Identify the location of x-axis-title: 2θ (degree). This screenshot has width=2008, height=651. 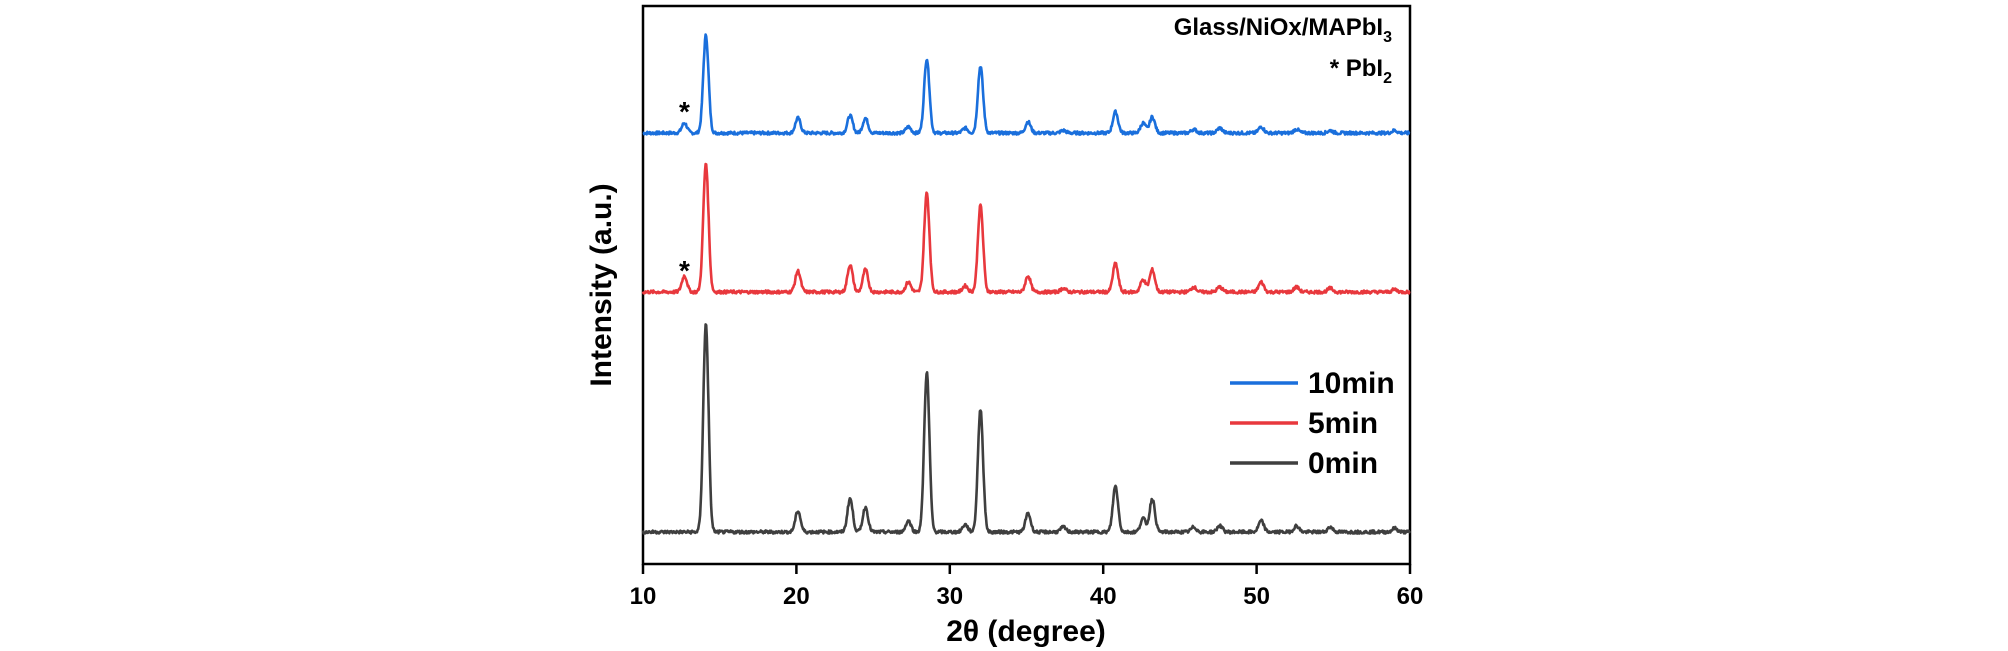
(1026, 631).